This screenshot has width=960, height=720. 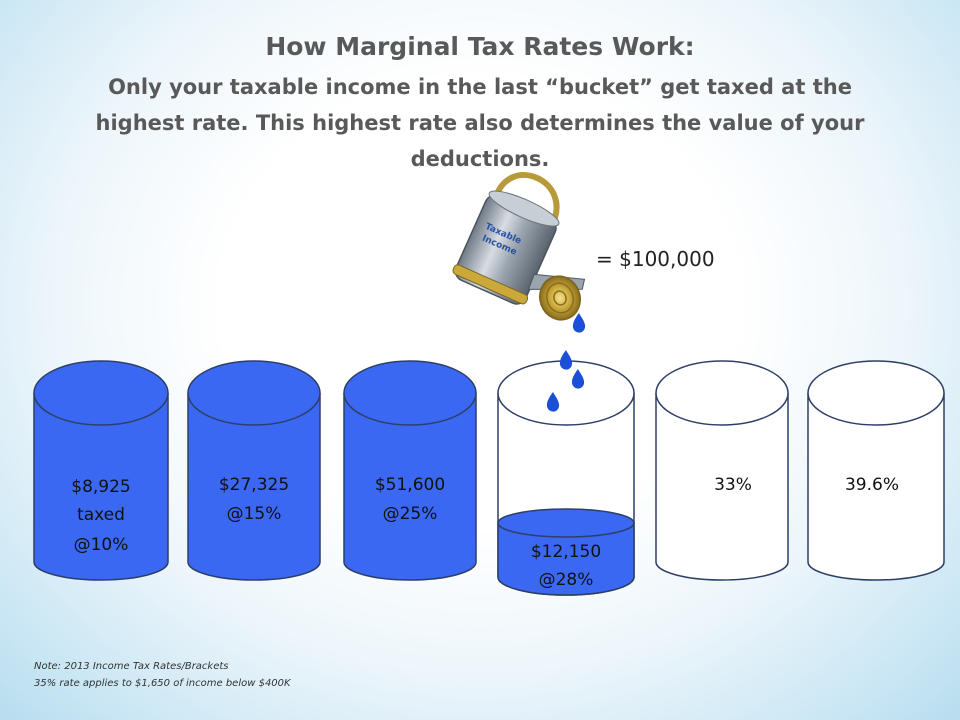 I want to click on bucket-25-line-1: $51,600, so click(x=410, y=485).